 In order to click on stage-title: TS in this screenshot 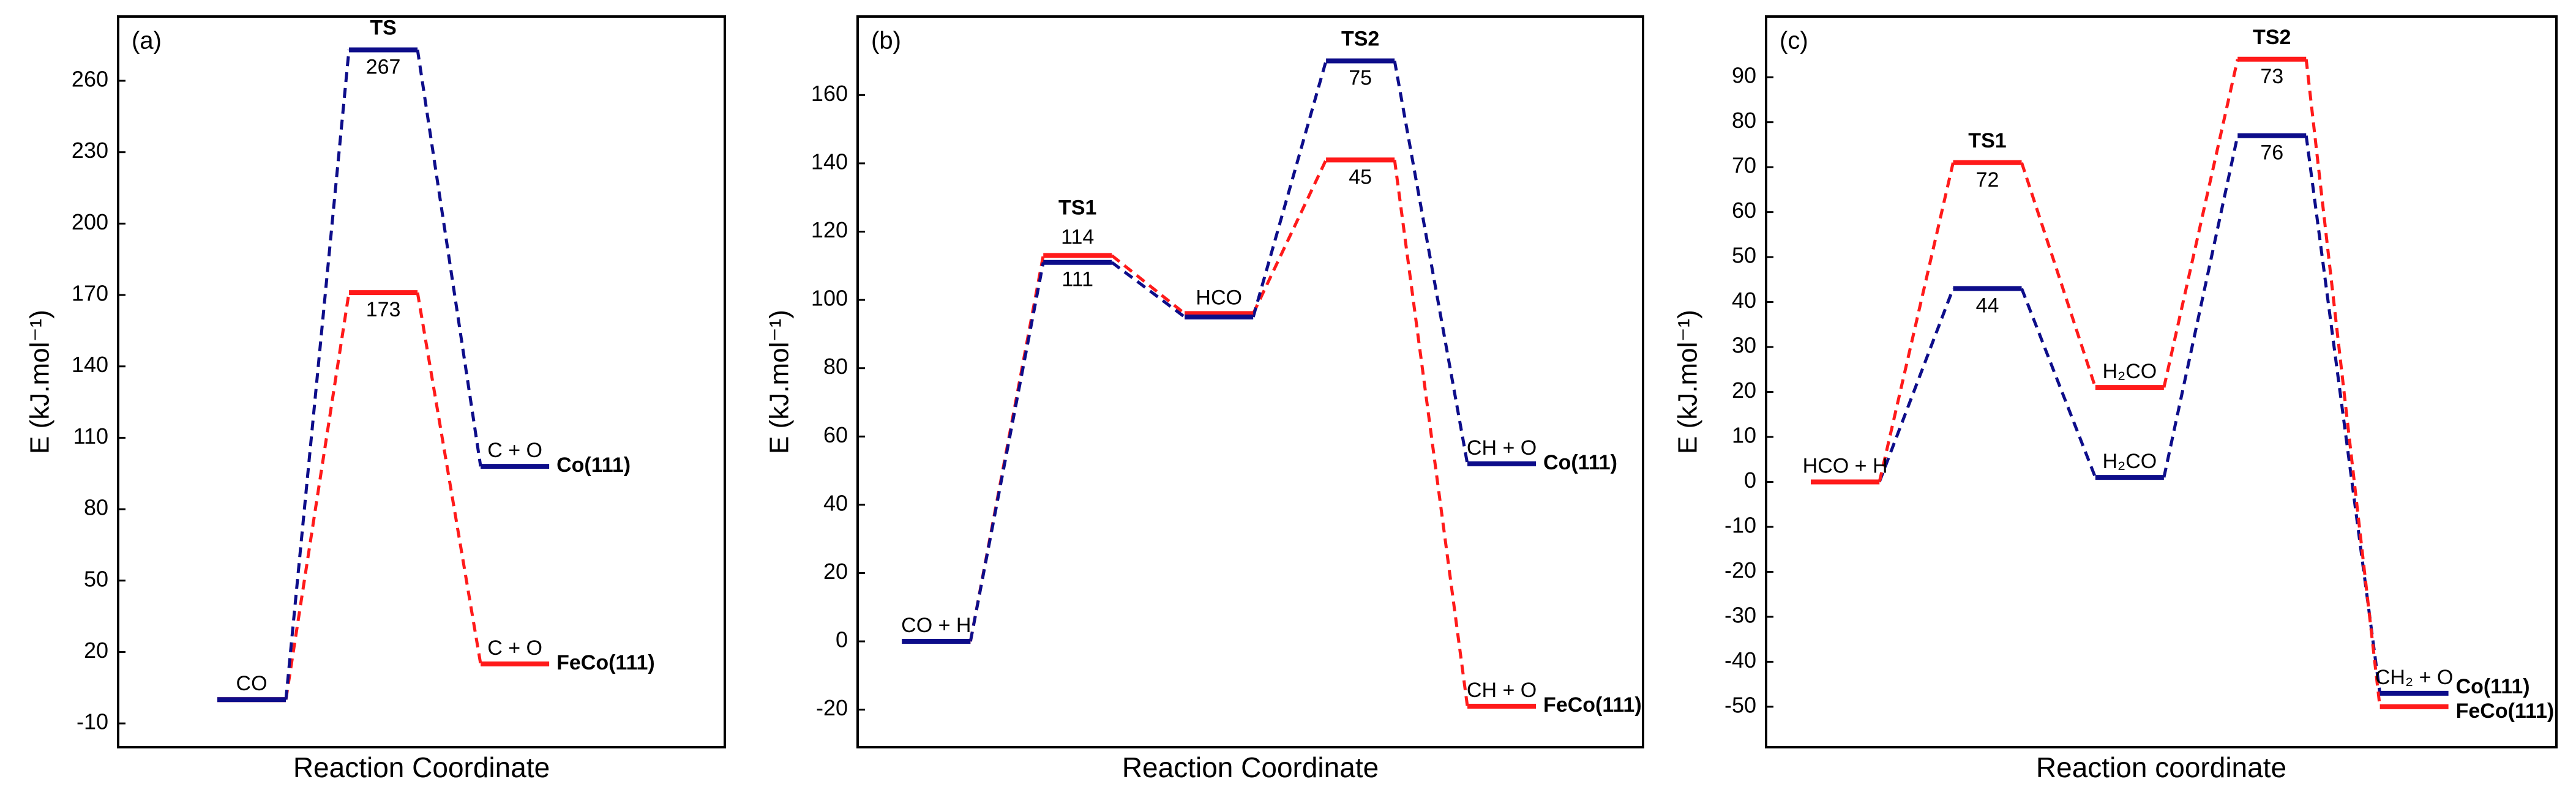, I will do `click(383, 27)`.